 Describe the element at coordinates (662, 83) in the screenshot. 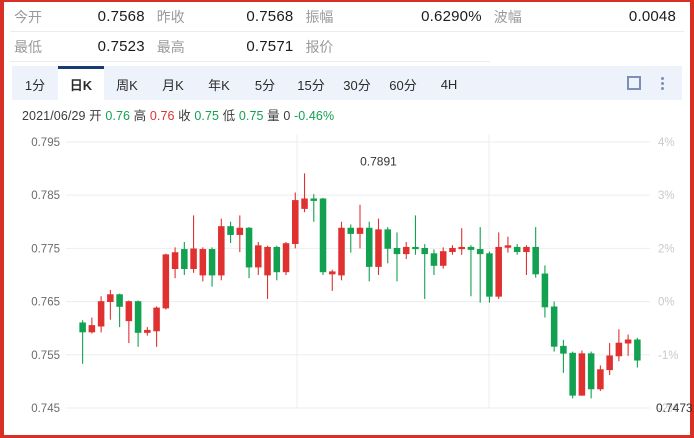

I see `more-vertical-icon` at that location.